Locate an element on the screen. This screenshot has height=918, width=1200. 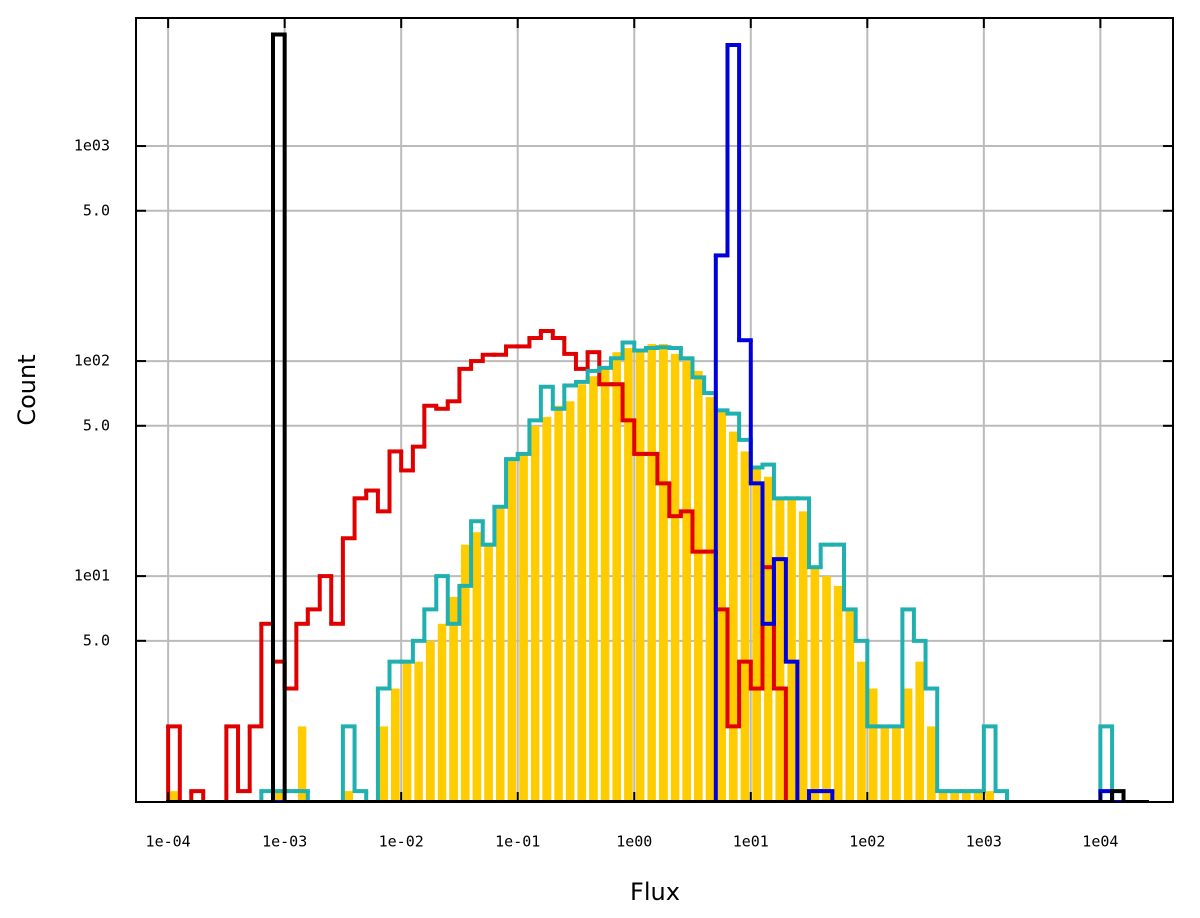
y-tick-label: 1e03 is located at coordinates (92, 146).